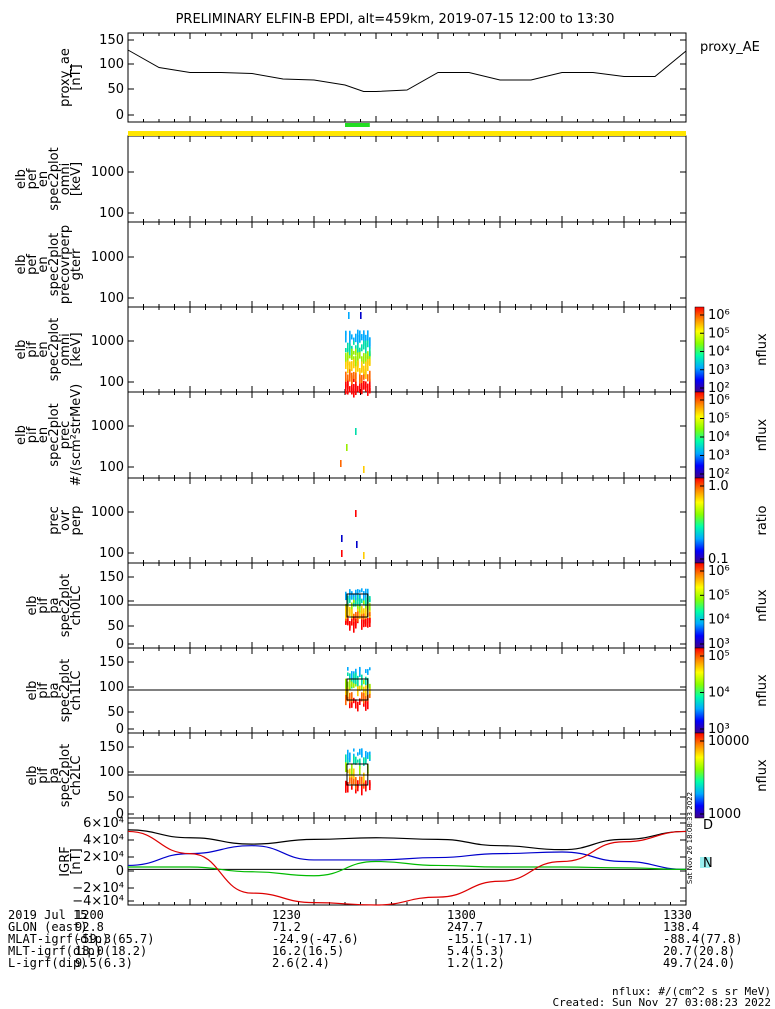 The width and height of the screenshot is (775, 1009). Describe the element at coordinates (357, 125) in the screenshot. I see `science-zone-bar` at that location.